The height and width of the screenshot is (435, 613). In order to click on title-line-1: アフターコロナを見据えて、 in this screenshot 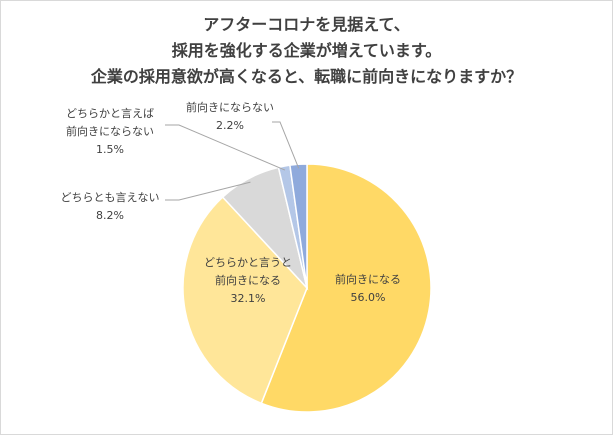, I will do `click(306, 24)`.